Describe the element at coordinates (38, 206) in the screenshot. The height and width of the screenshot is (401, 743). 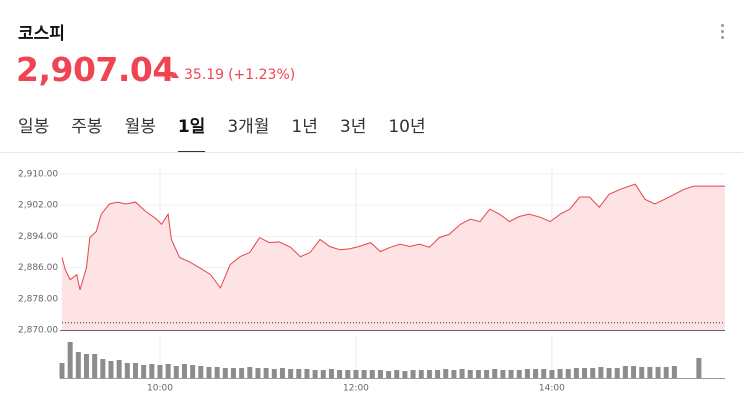
I see `y-tick-label: 2,902.00` at that location.